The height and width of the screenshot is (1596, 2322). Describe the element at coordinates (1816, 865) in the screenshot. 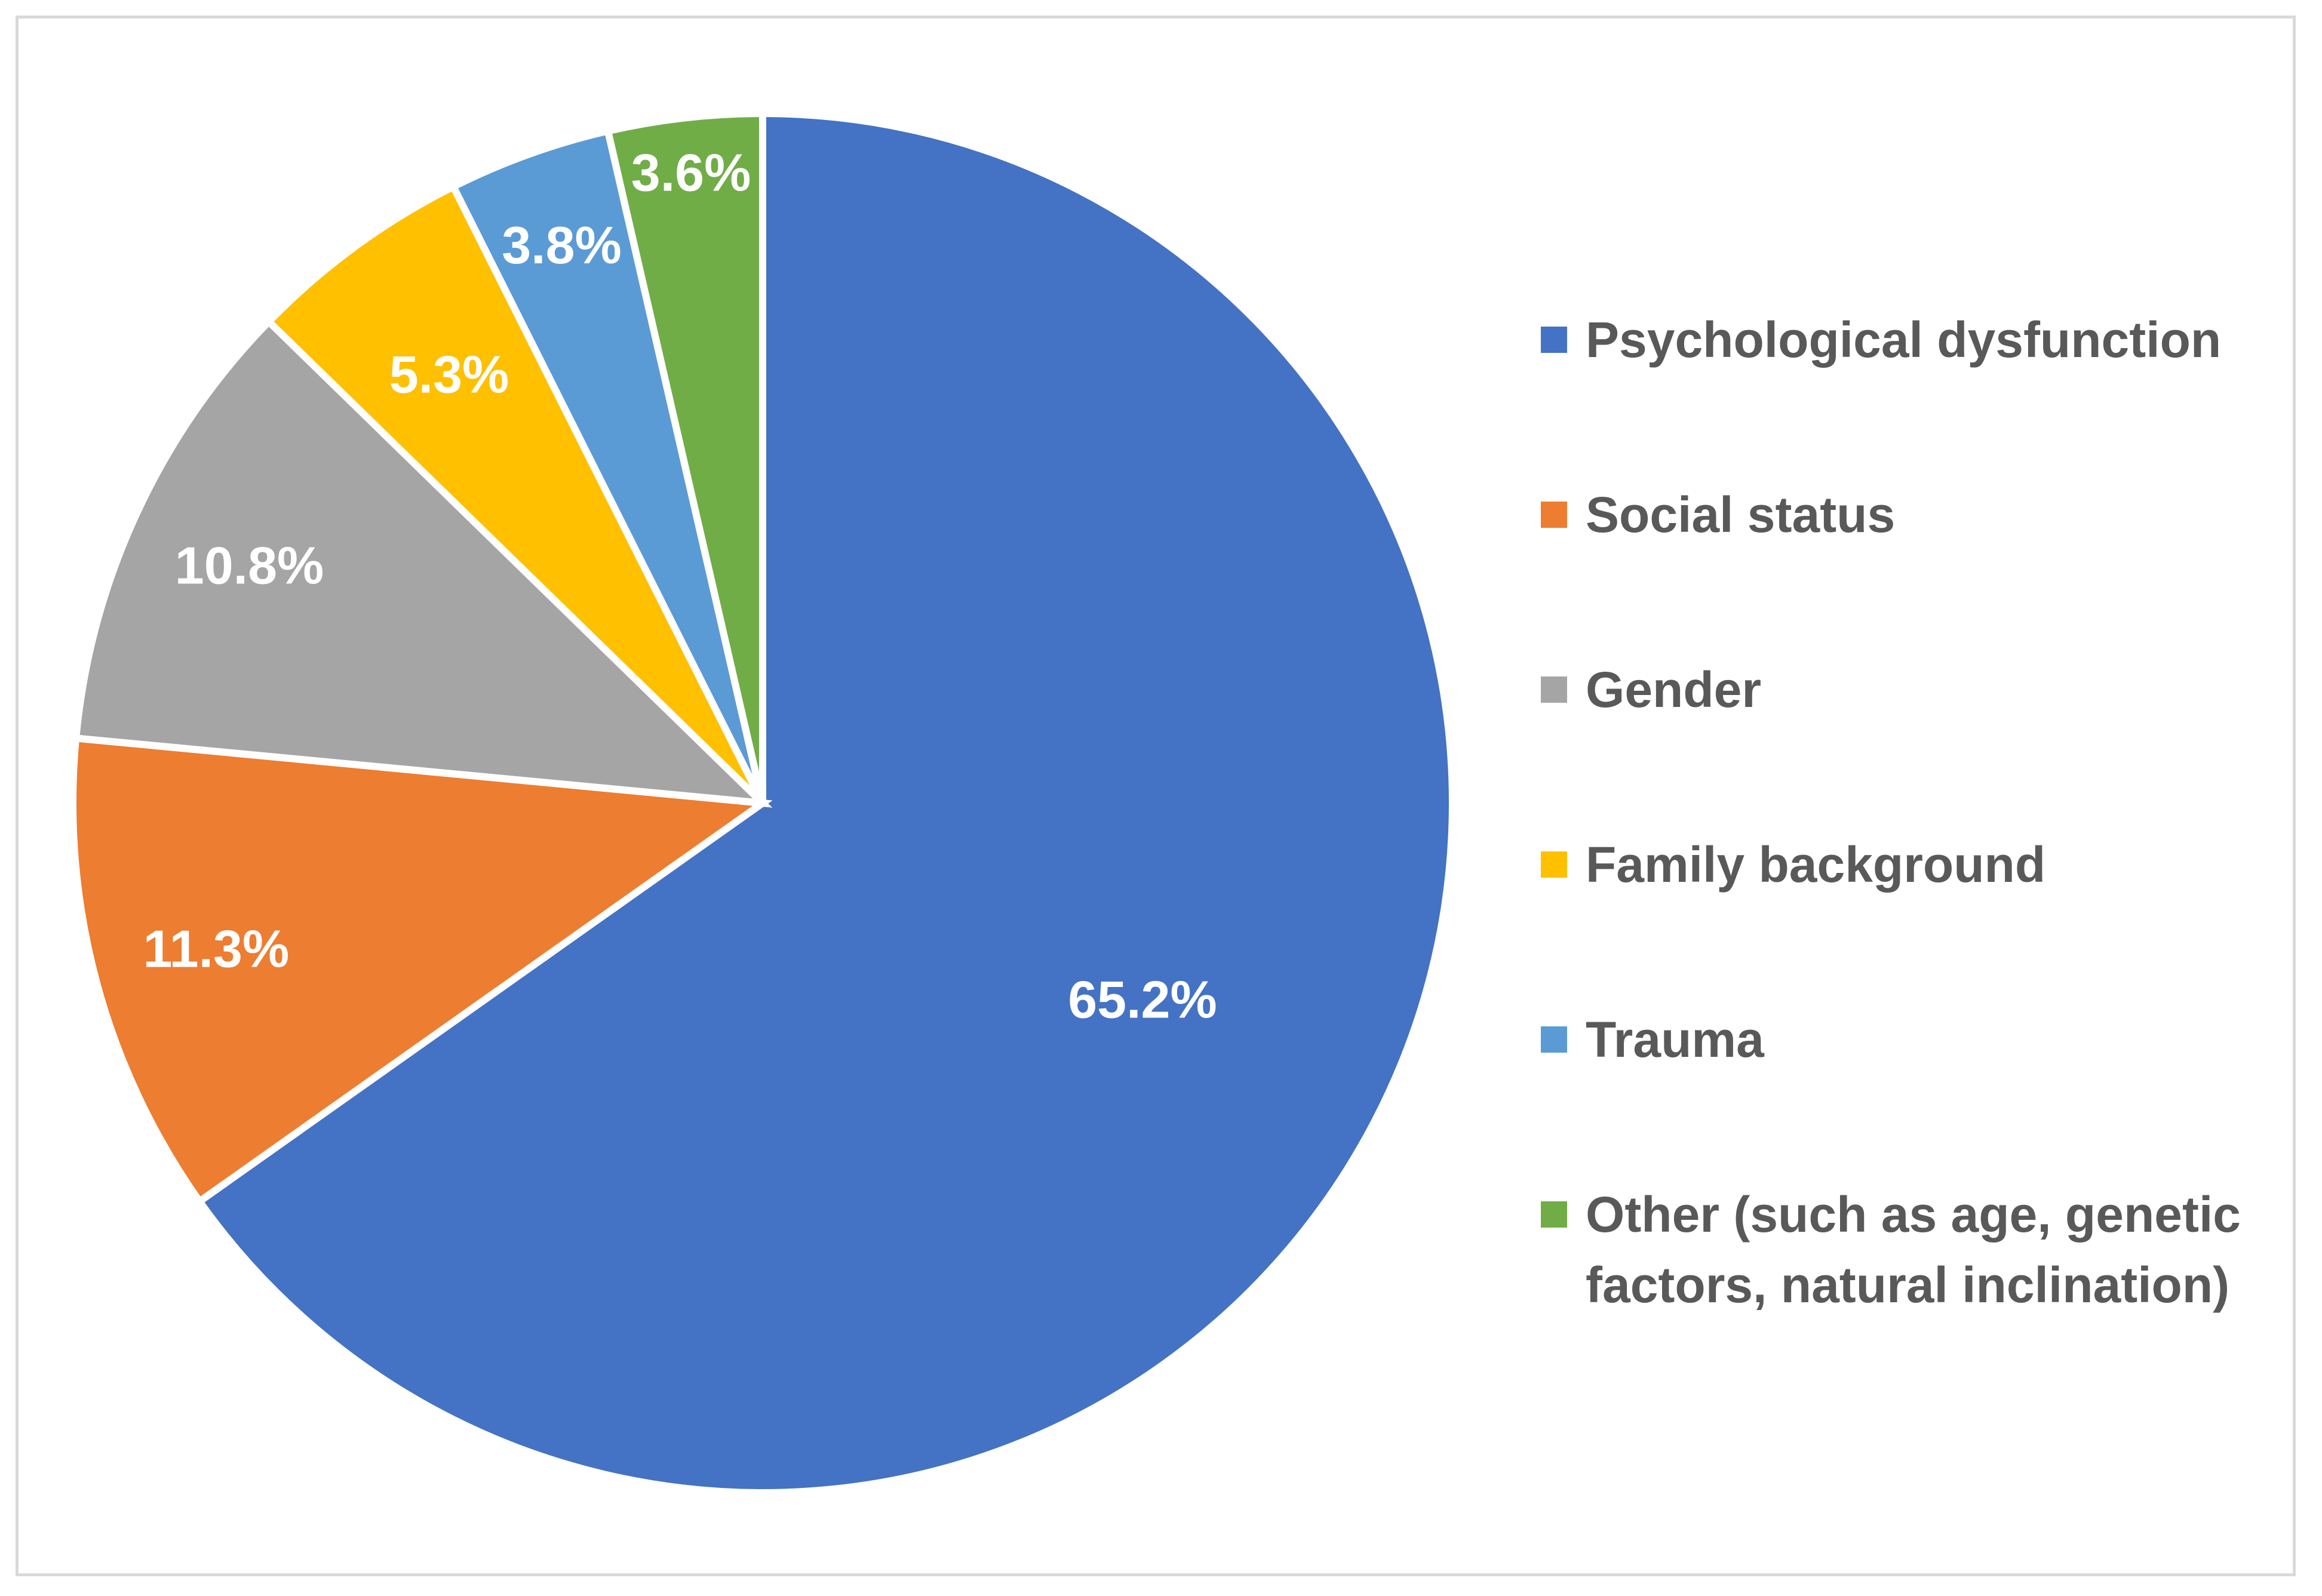

I see `legend-label-family-background: Family background` at that location.